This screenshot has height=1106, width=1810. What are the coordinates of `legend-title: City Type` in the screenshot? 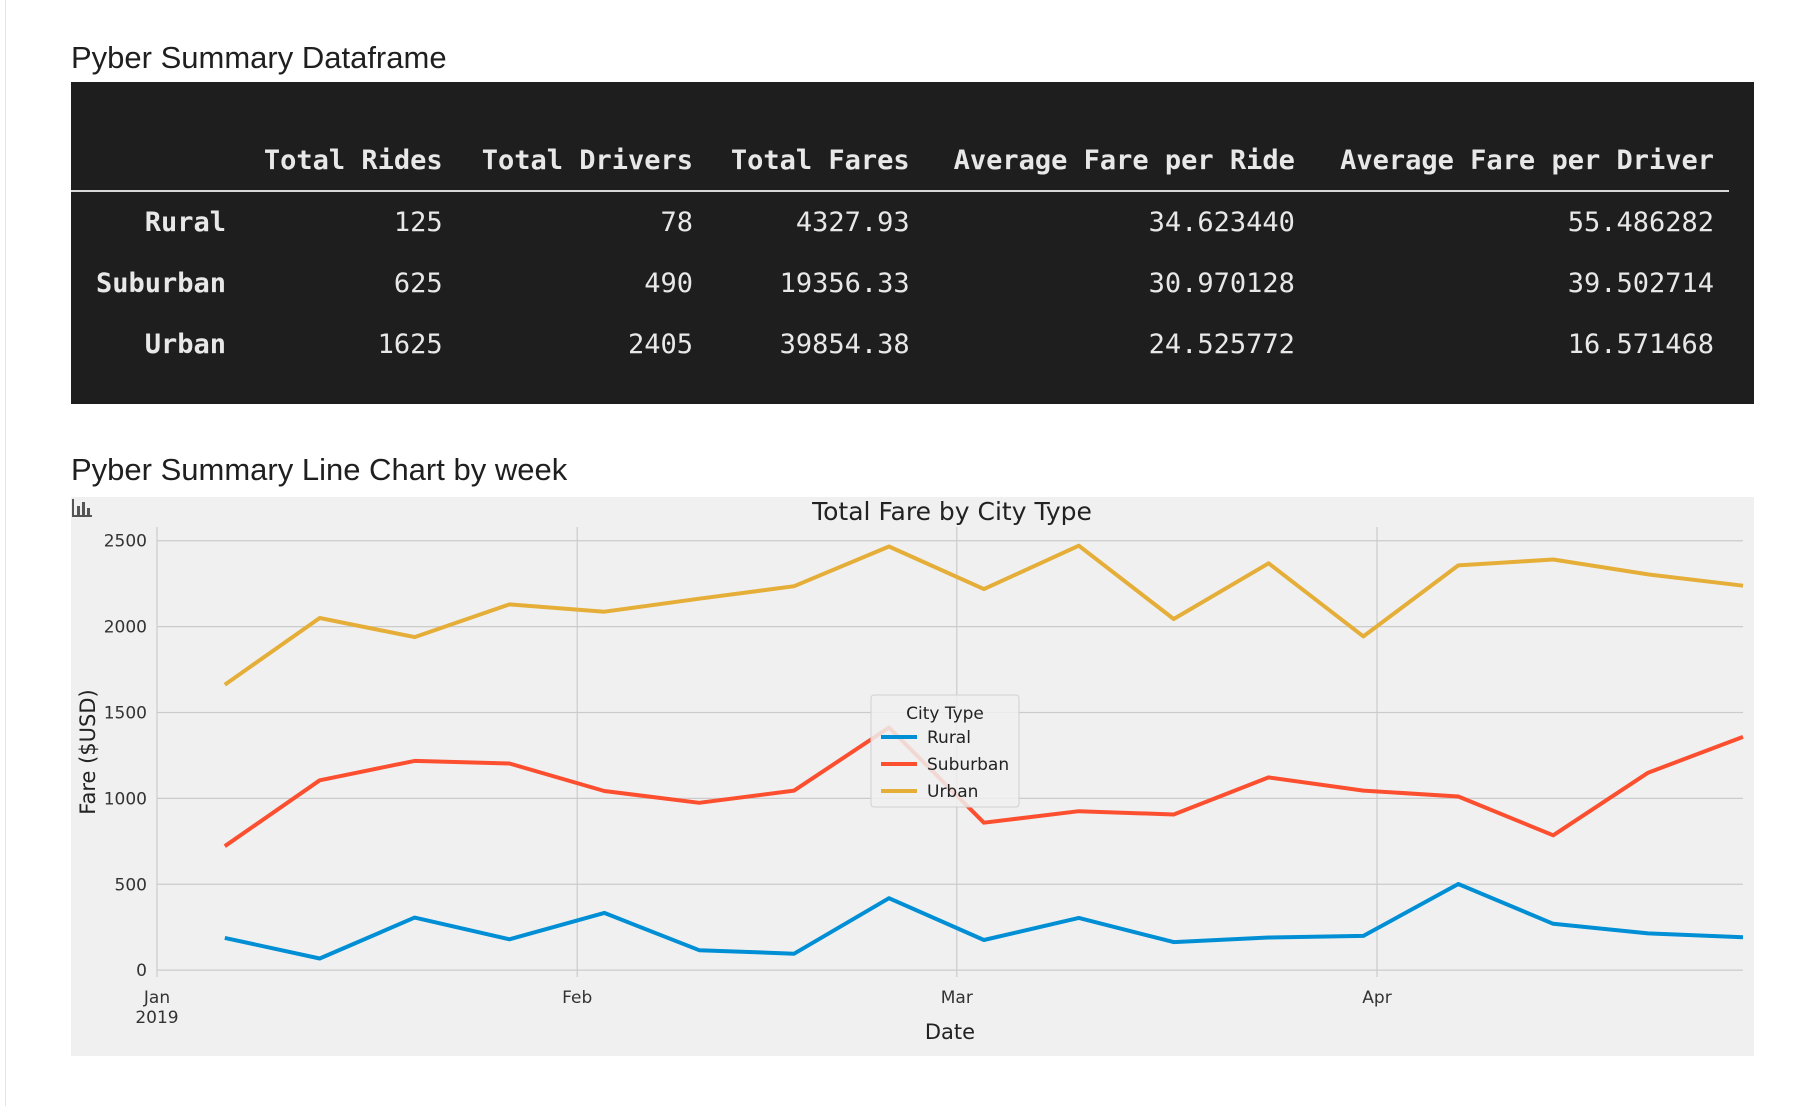 It's located at (945, 714).